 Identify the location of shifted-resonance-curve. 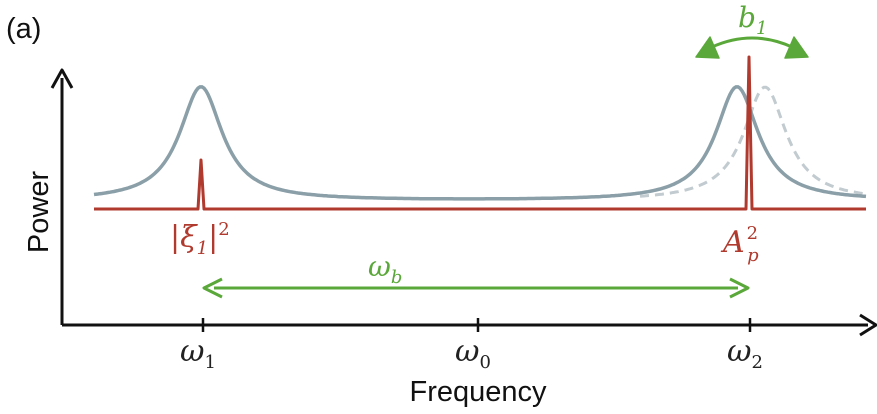
(753, 141).